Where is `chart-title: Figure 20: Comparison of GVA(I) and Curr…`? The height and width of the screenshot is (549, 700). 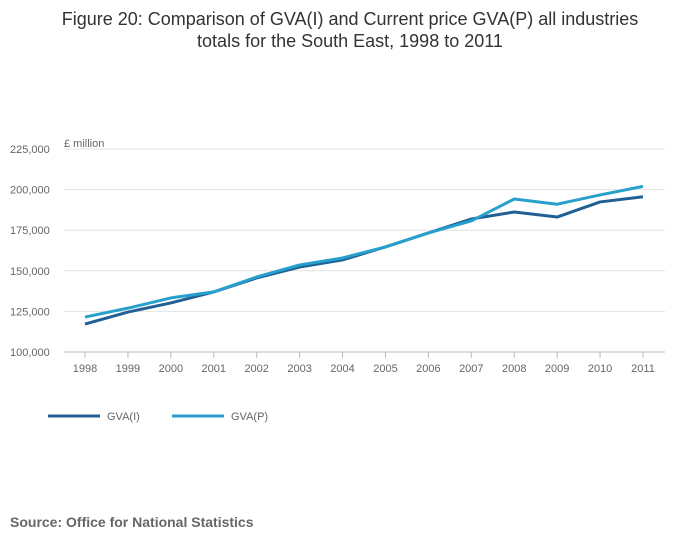
chart-title: Figure 20: Comparison of GVA(I) and Curr… is located at coordinates (350, 30).